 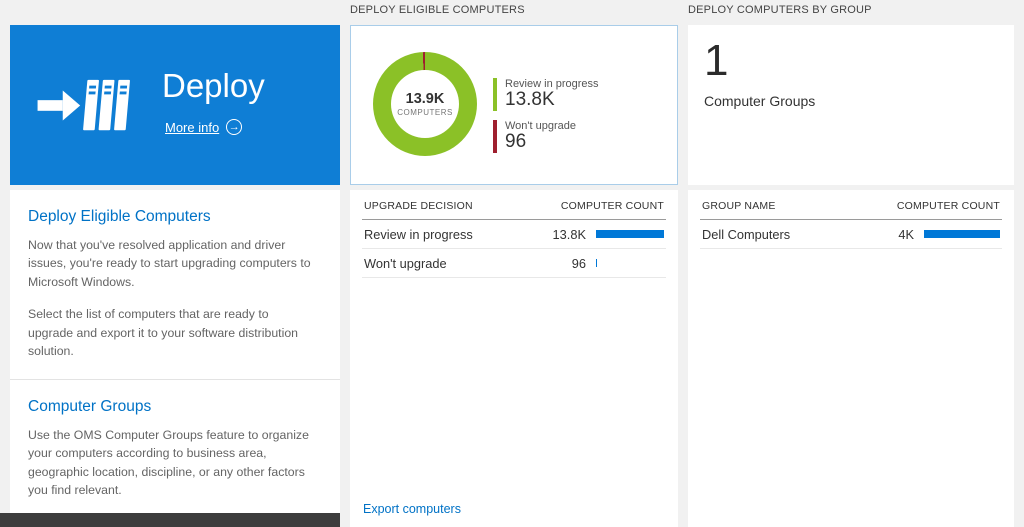 I want to click on column-header-upgrade-decision: UPGRADE DECISION, so click(x=418, y=206).